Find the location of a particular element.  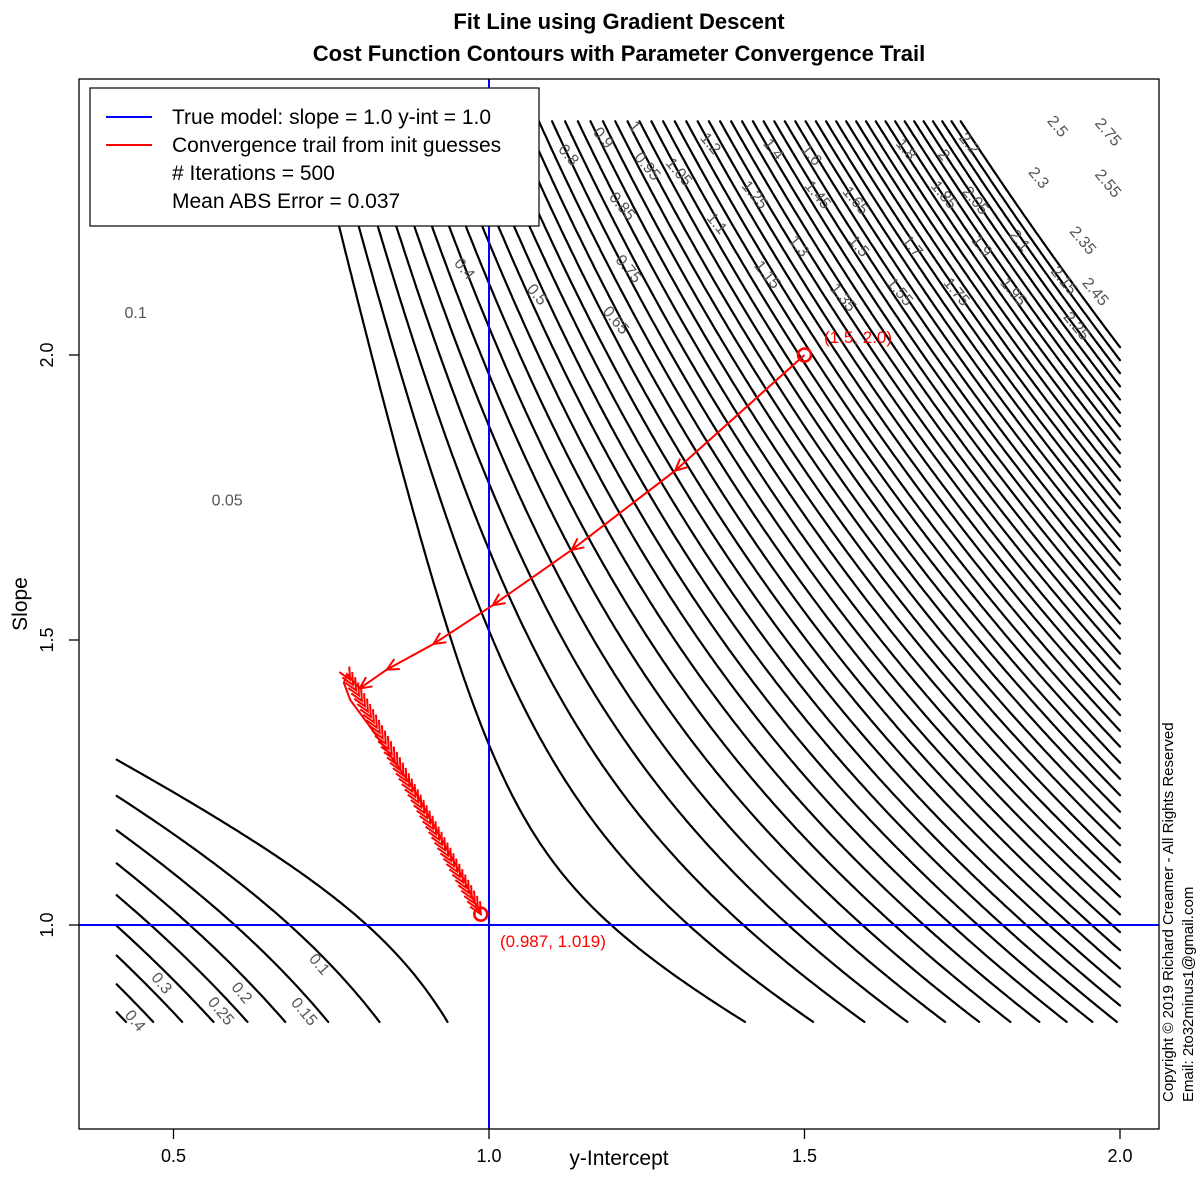

contour-label: 2.75 is located at coordinates (1107, 132).